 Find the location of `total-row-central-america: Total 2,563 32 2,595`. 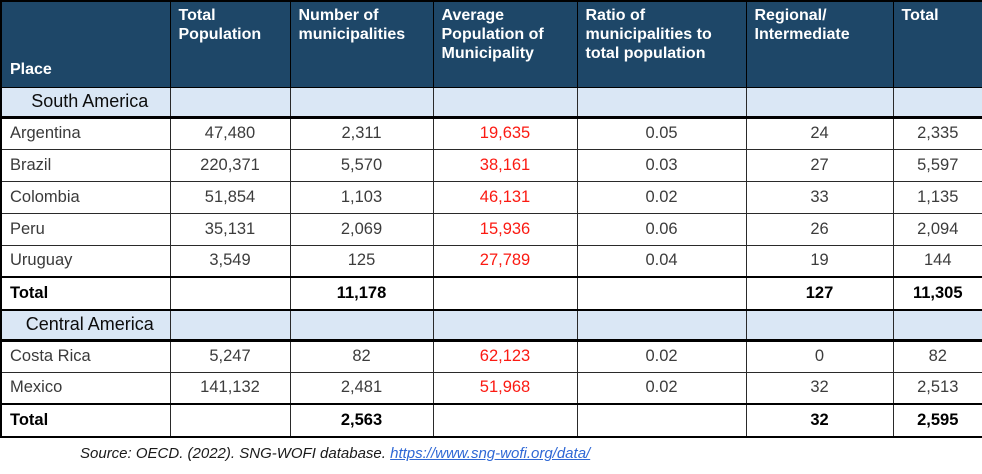

total-row-central-america: Total 2,563 32 2,595 is located at coordinates (491, 420).